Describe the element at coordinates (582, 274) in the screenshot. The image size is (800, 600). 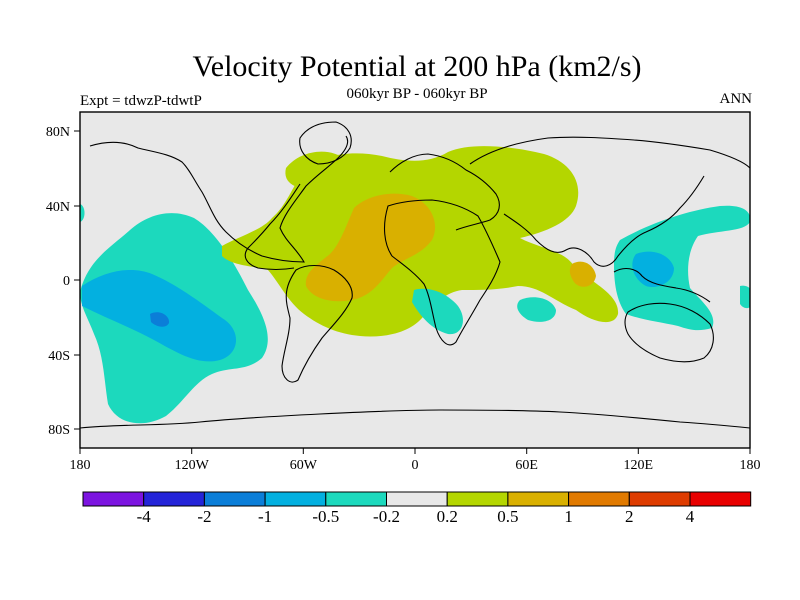
I see `indian-ocean-orange` at that location.